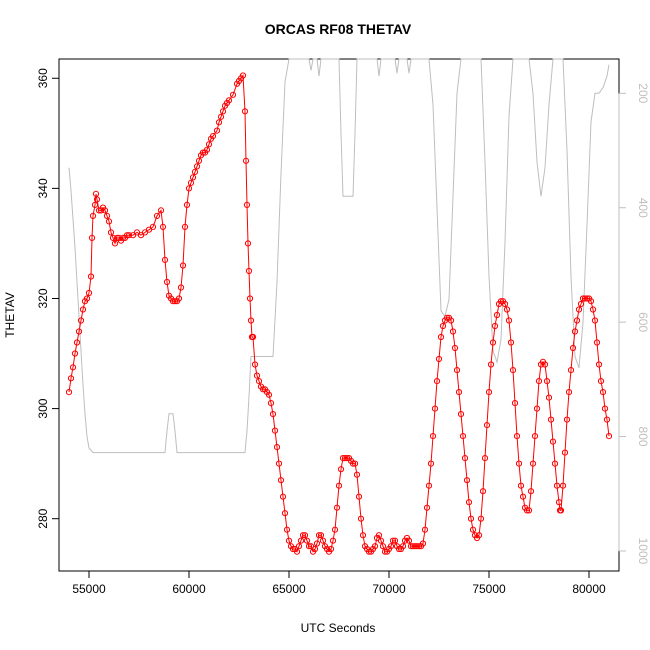 The height and width of the screenshot is (650, 650). I want to click on y-tick-label: 280, so click(43, 518).